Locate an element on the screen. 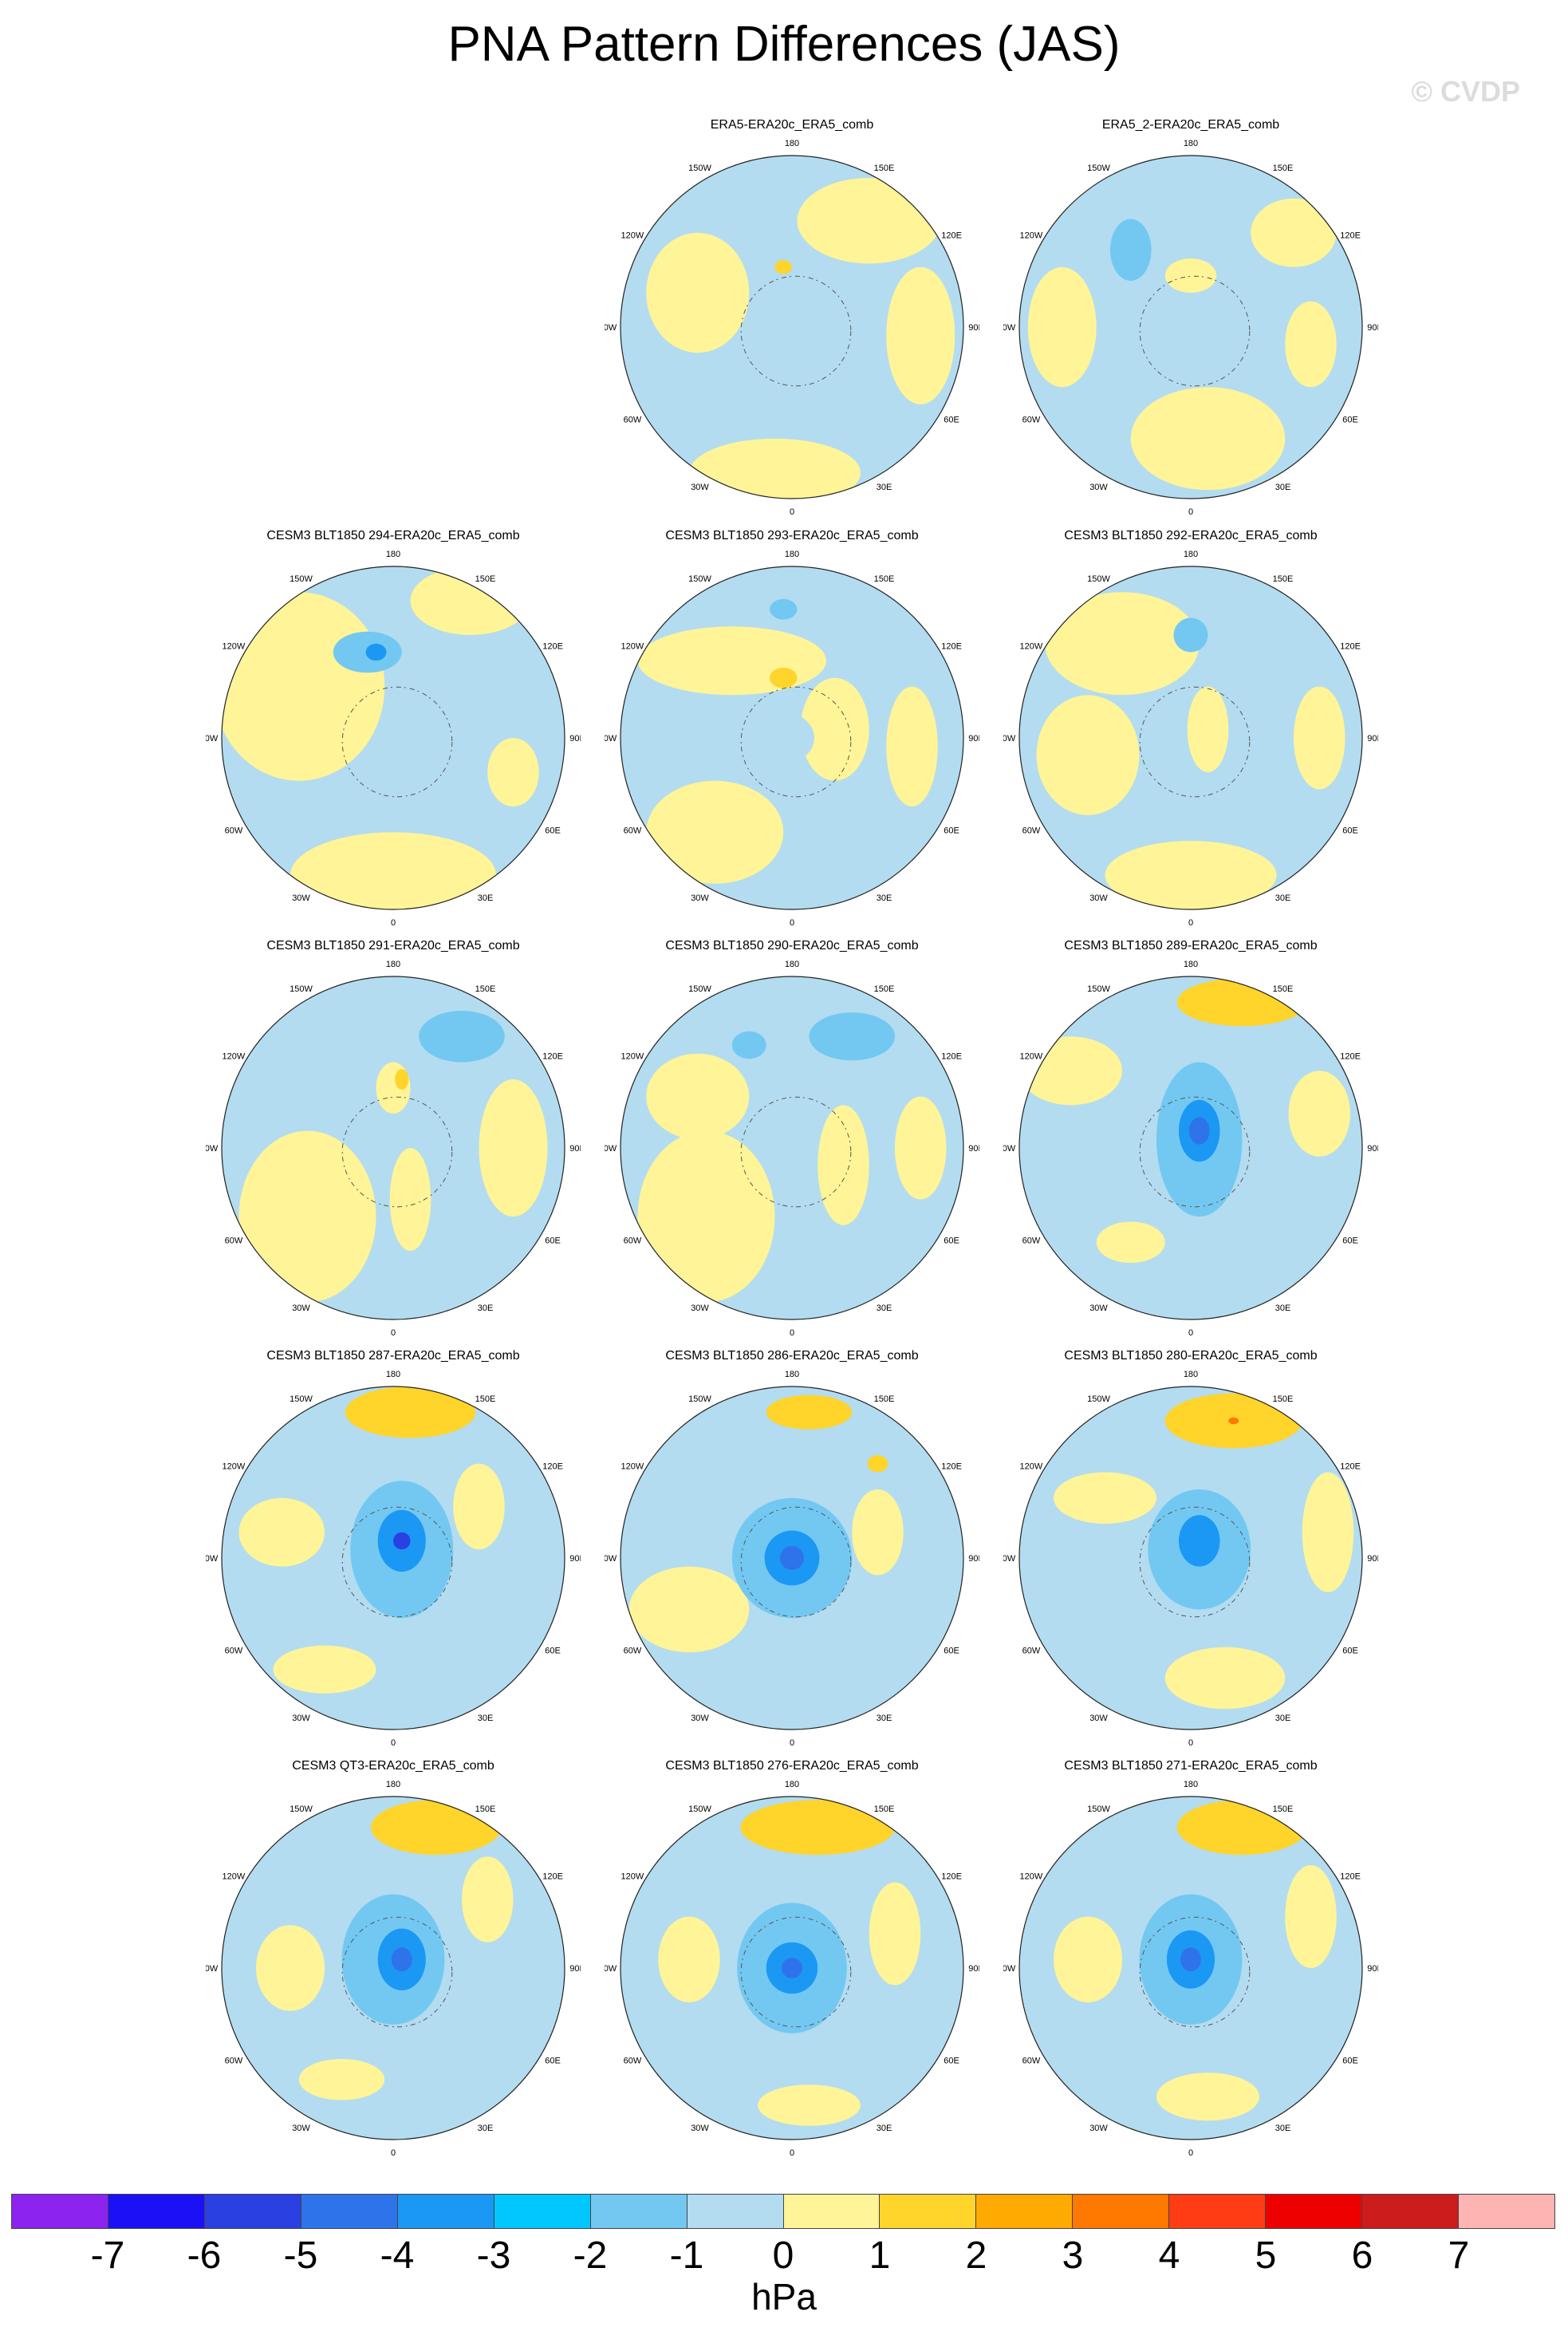 Image resolution: width=1568 pixels, height=2335 pixels. figure-title: PNA Pattern Differences (JAS) is located at coordinates (784, 44).